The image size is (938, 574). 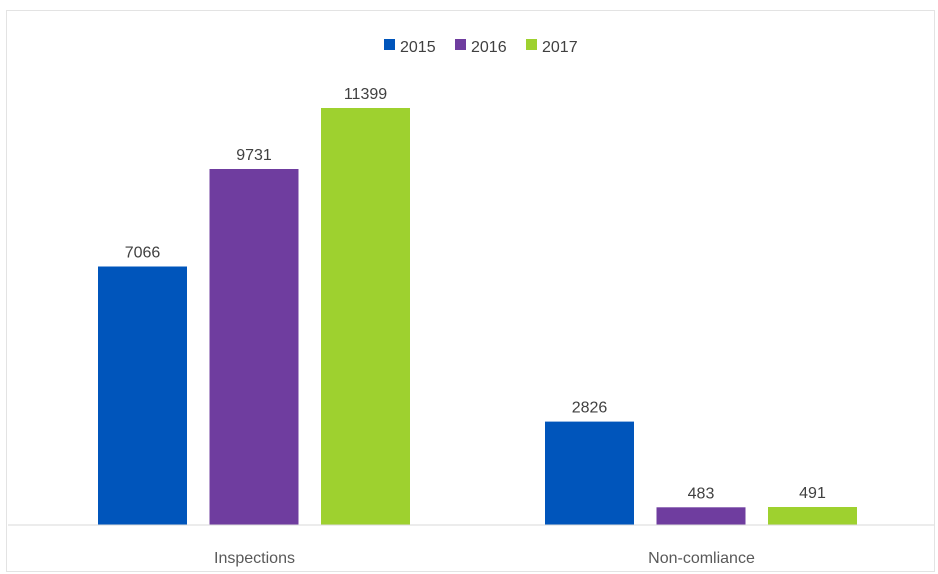 I want to click on bar-non-comliance-2015, so click(x=589, y=473).